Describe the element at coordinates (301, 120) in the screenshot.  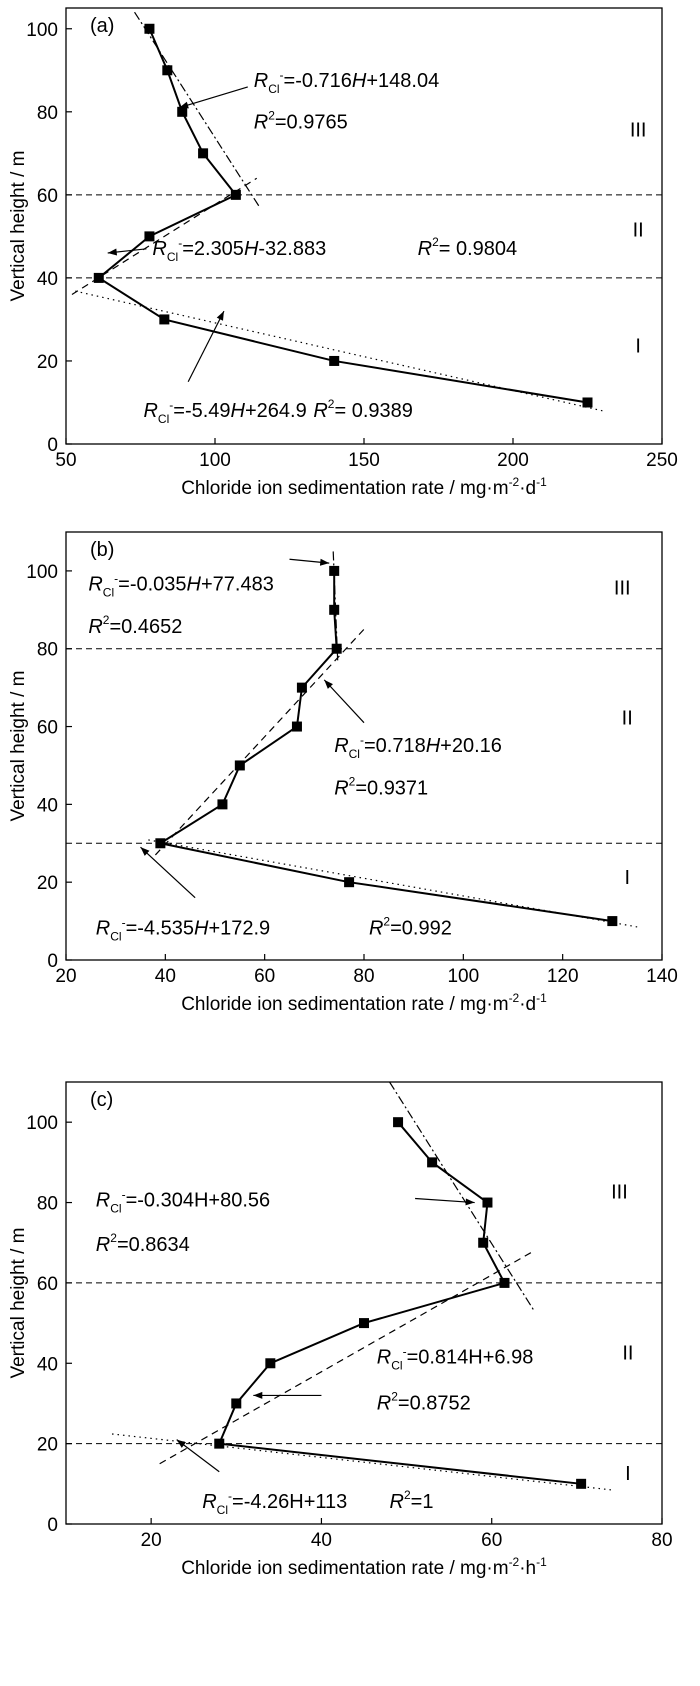
I see `r-squared-label: R2=0.9765` at that location.